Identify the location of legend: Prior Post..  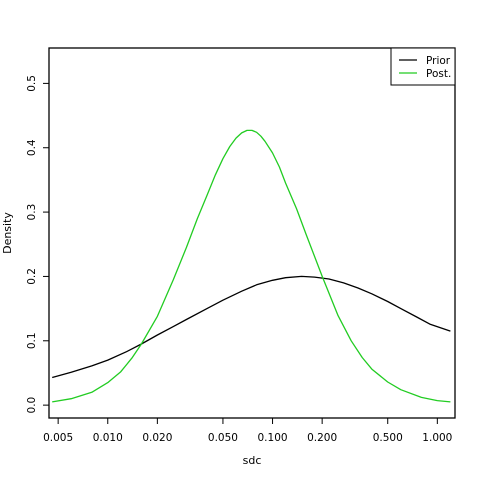
(423, 66).